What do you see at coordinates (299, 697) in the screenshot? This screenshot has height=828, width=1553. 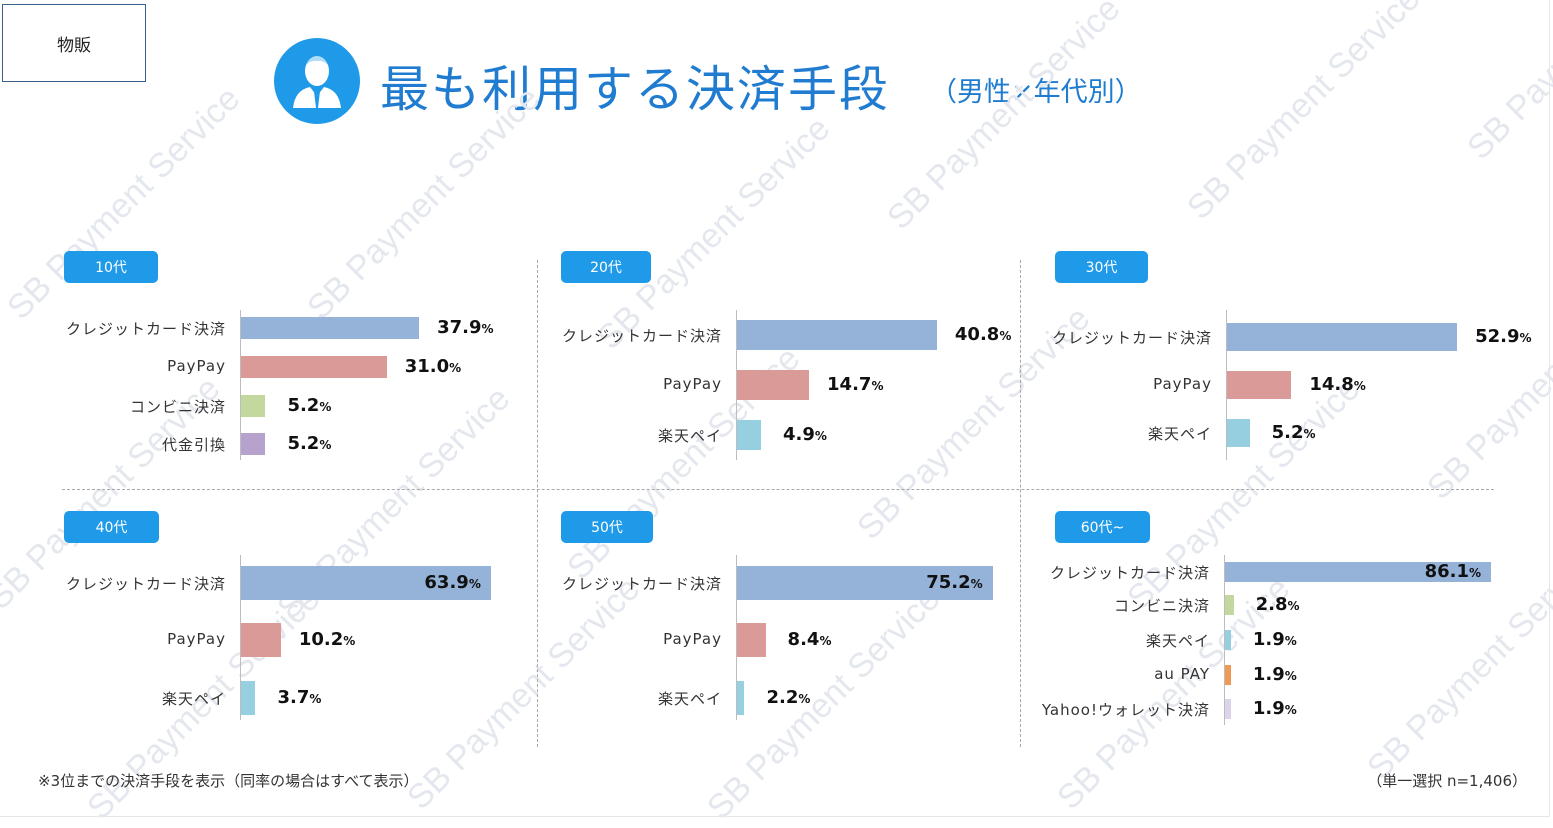 I see `bar-value-label: 3.7%` at bounding box center [299, 697].